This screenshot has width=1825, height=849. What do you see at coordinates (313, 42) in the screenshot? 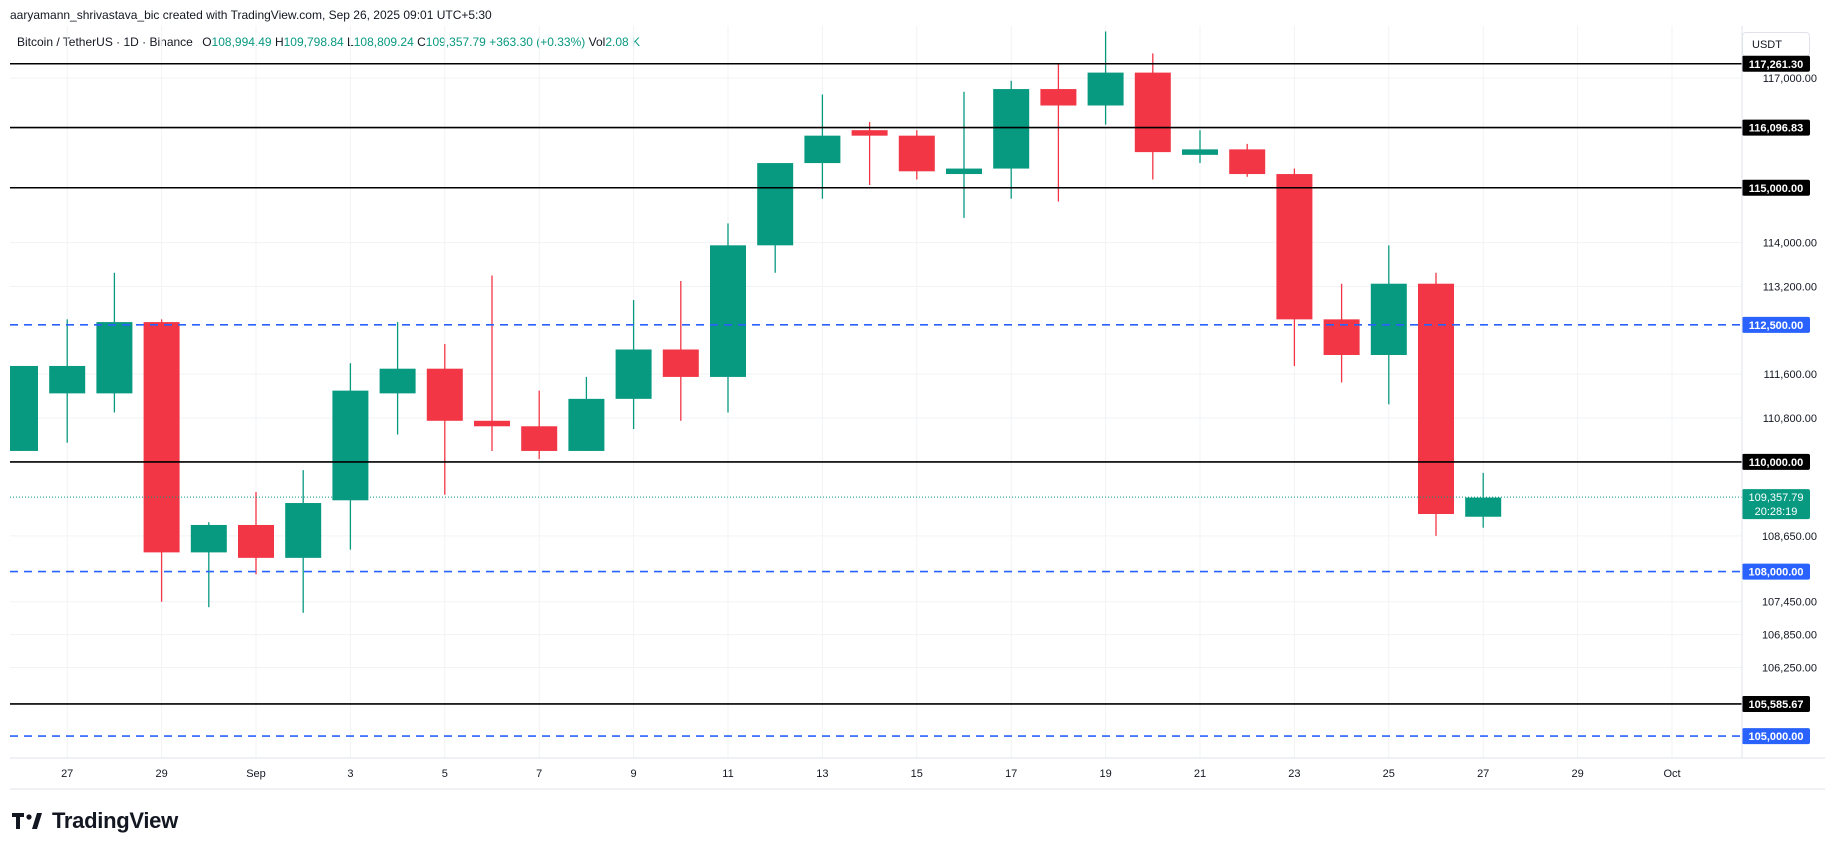
I see `high-value: 109,798.84` at bounding box center [313, 42].